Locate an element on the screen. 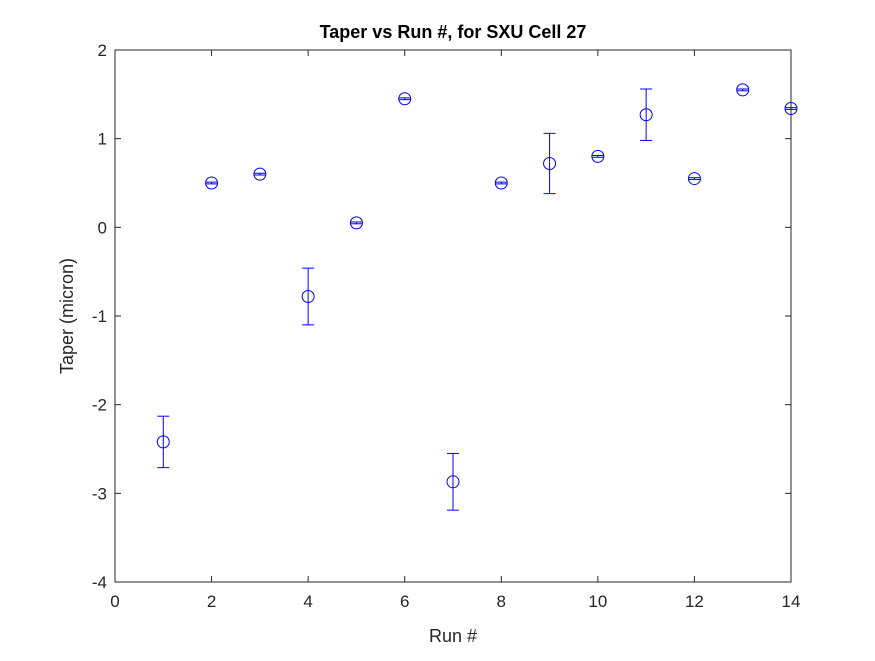 This screenshot has height=661, width=875. chart-title: Taper vs Run #, for SXU Cell 27 is located at coordinates (453, 32).